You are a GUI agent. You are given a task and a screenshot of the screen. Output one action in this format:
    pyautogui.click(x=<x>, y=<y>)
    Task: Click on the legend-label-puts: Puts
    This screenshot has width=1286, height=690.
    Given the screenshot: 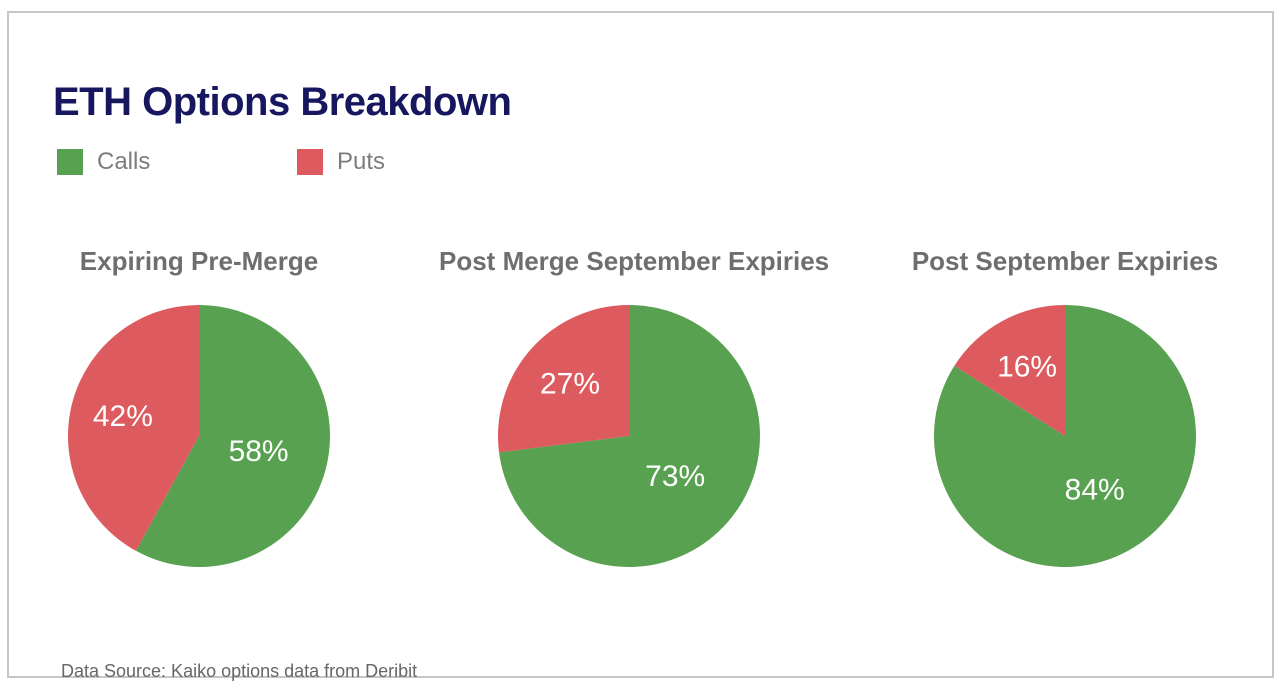 What is the action you would take?
    pyautogui.click(x=361, y=161)
    